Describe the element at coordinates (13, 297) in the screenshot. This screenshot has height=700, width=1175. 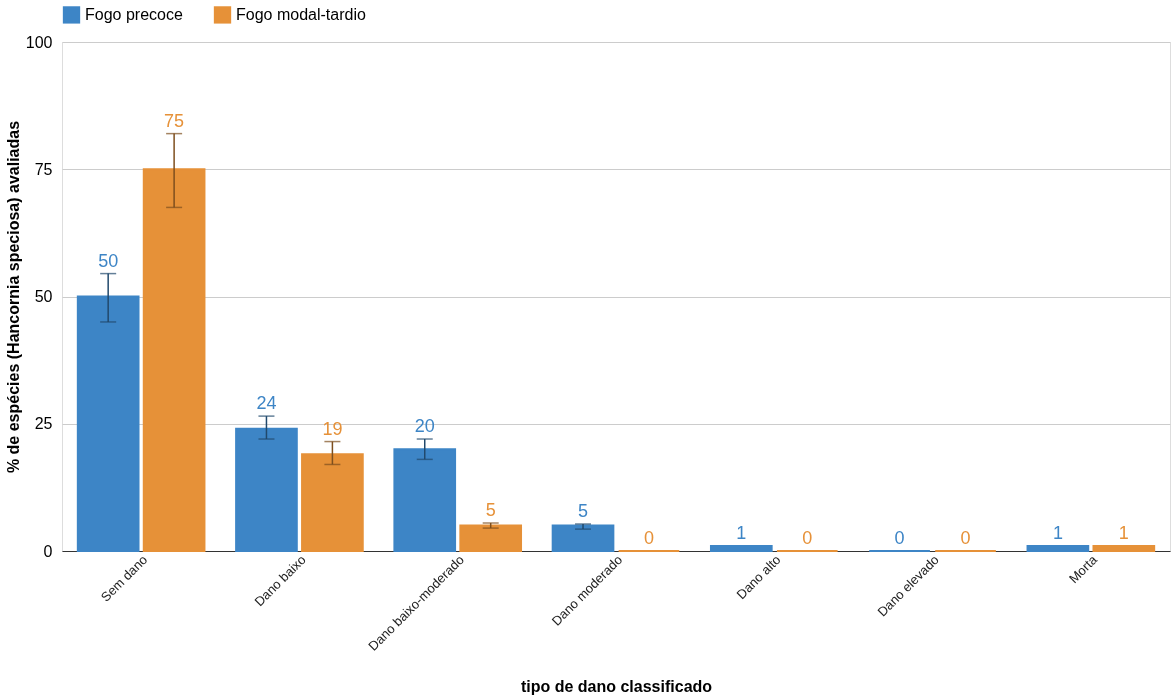
I see `y-axis-title: % de espécies (Hancornia speciosa) avaliadas` at that location.